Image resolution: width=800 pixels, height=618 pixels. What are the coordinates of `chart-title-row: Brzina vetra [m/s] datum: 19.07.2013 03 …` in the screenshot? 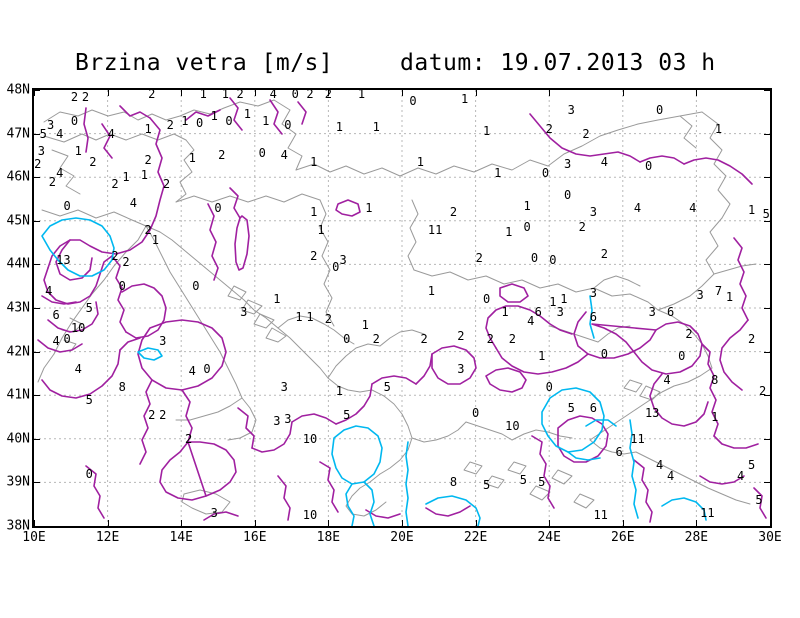 It's located at (400, 66).